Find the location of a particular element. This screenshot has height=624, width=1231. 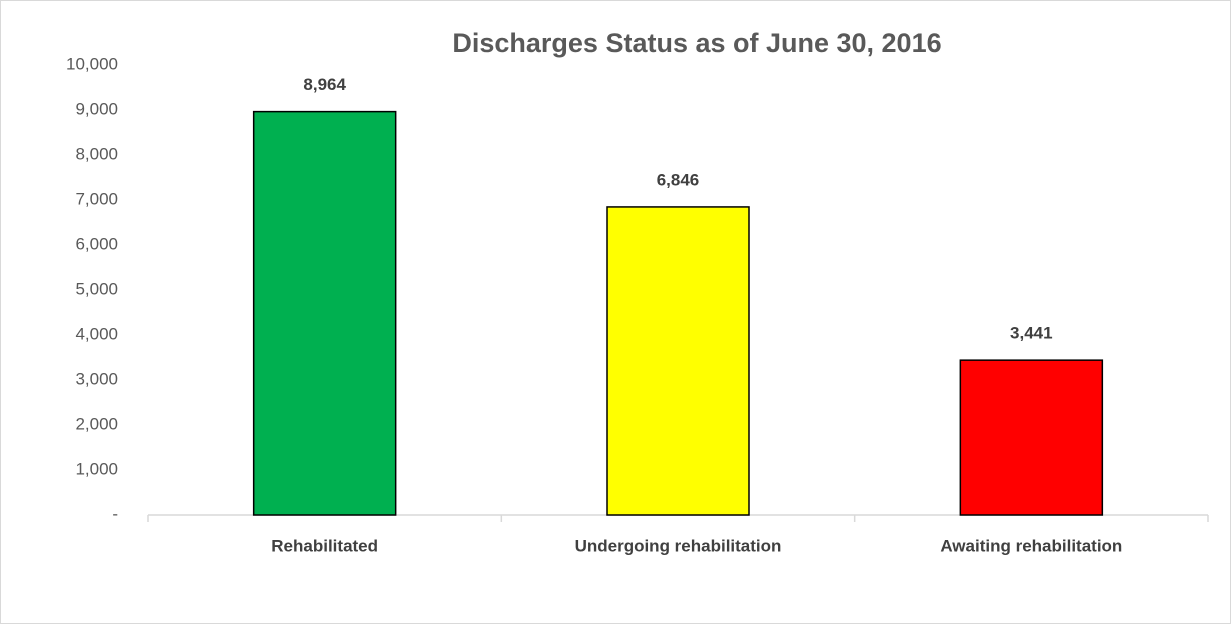

y-tick-label: 6,000 is located at coordinates (96, 243).